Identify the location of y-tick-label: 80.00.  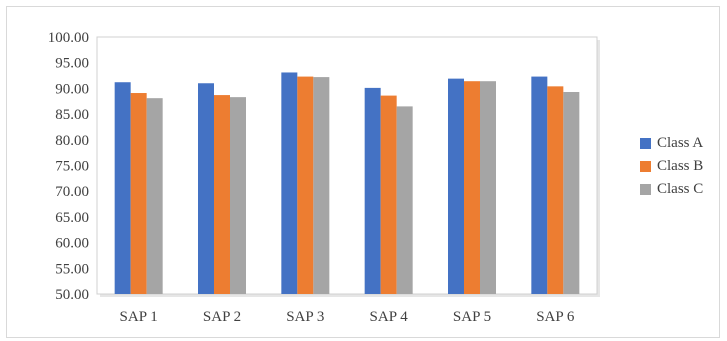
(72, 141).